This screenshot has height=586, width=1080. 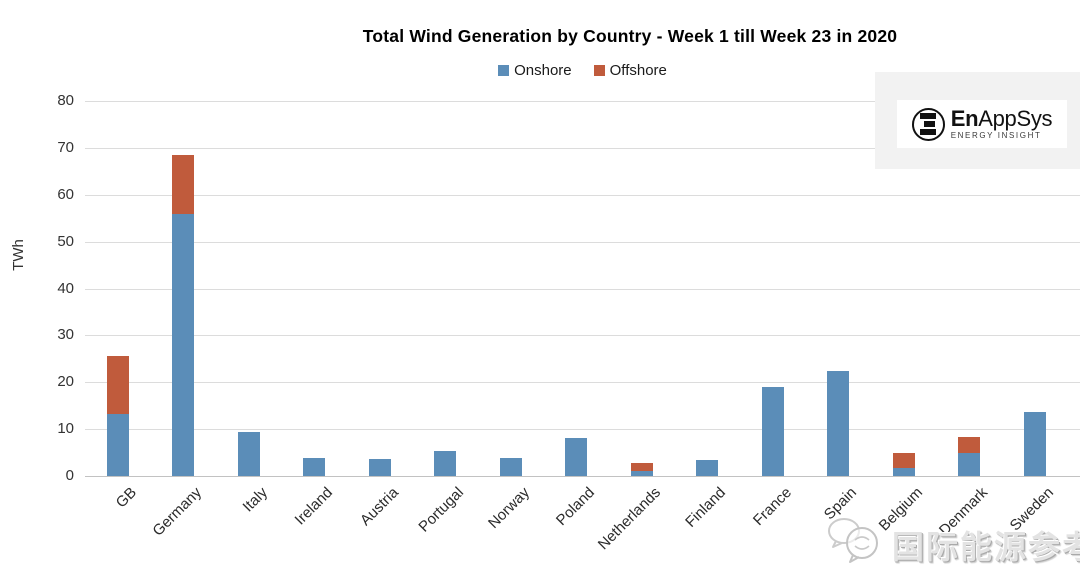 What do you see at coordinates (508, 508) in the screenshot?
I see `x-tick-label-norway: Norway` at bounding box center [508, 508].